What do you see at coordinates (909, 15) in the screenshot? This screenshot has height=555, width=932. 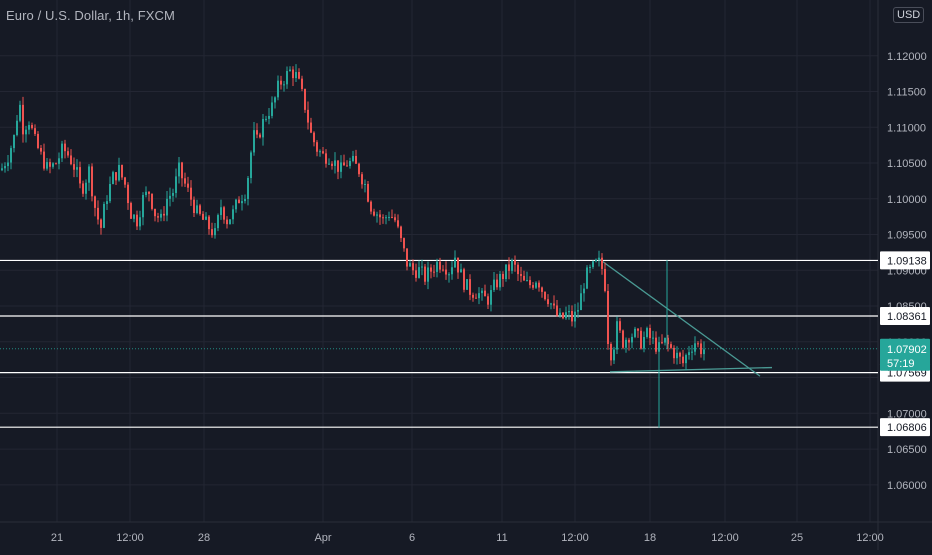 I see `currency-button: USD` at bounding box center [909, 15].